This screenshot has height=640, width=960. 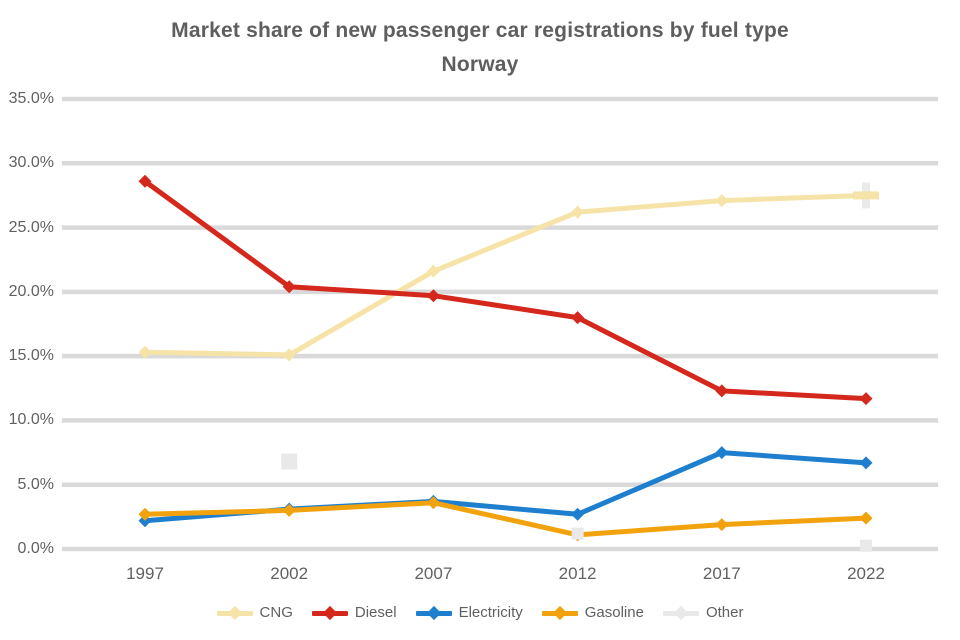 I want to click on y-axis-tick-label: 25.0%, so click(x=31, y=227).